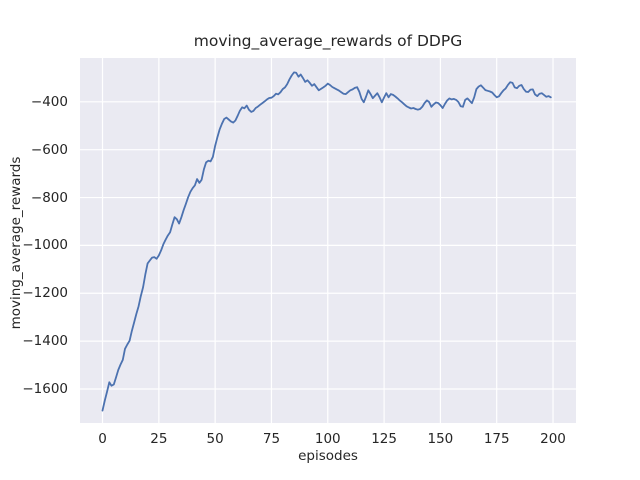  Describe the element at coordinates (49, 197) in the screenshot. I see `y-tick-label: −800` at that location.